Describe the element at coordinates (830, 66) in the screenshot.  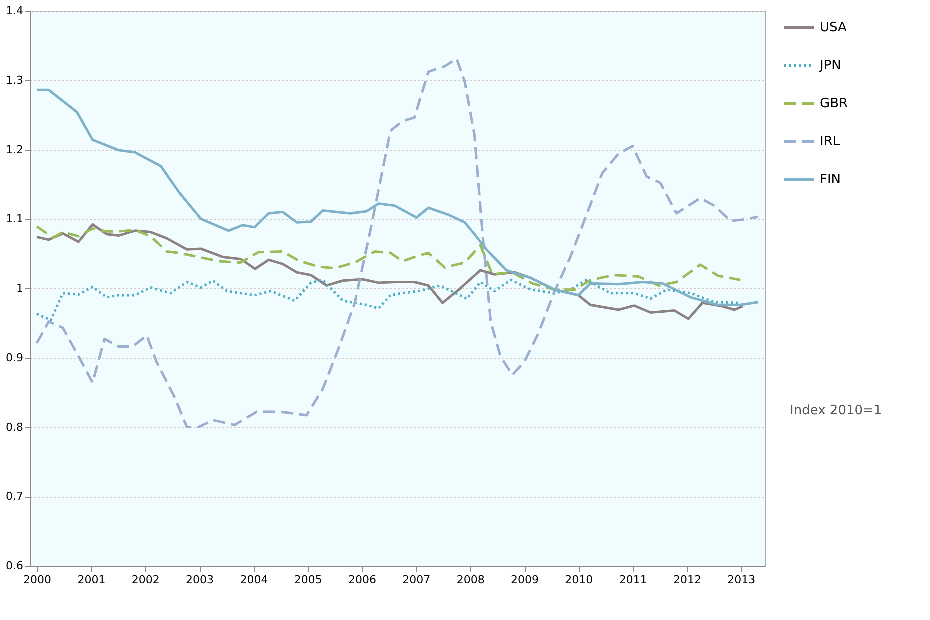
I see `legend-label: JPN` at that location.